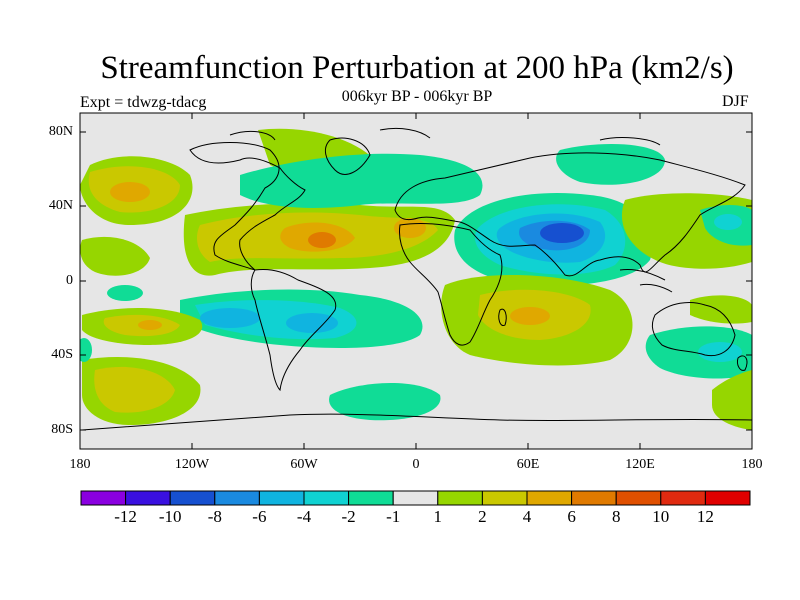 The width and height of the screenshot is (800, 600). I want to click on colorbar-label: 4, so click(527, 516).